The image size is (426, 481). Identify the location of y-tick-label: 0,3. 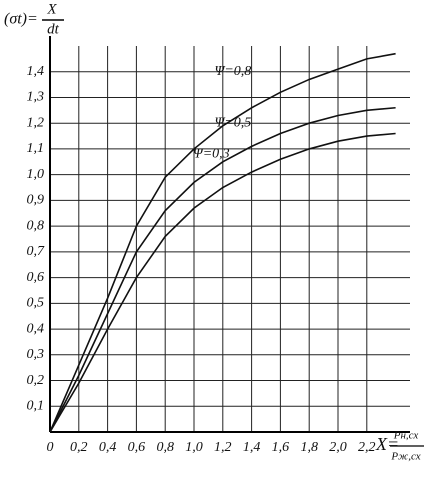
(36, 354).